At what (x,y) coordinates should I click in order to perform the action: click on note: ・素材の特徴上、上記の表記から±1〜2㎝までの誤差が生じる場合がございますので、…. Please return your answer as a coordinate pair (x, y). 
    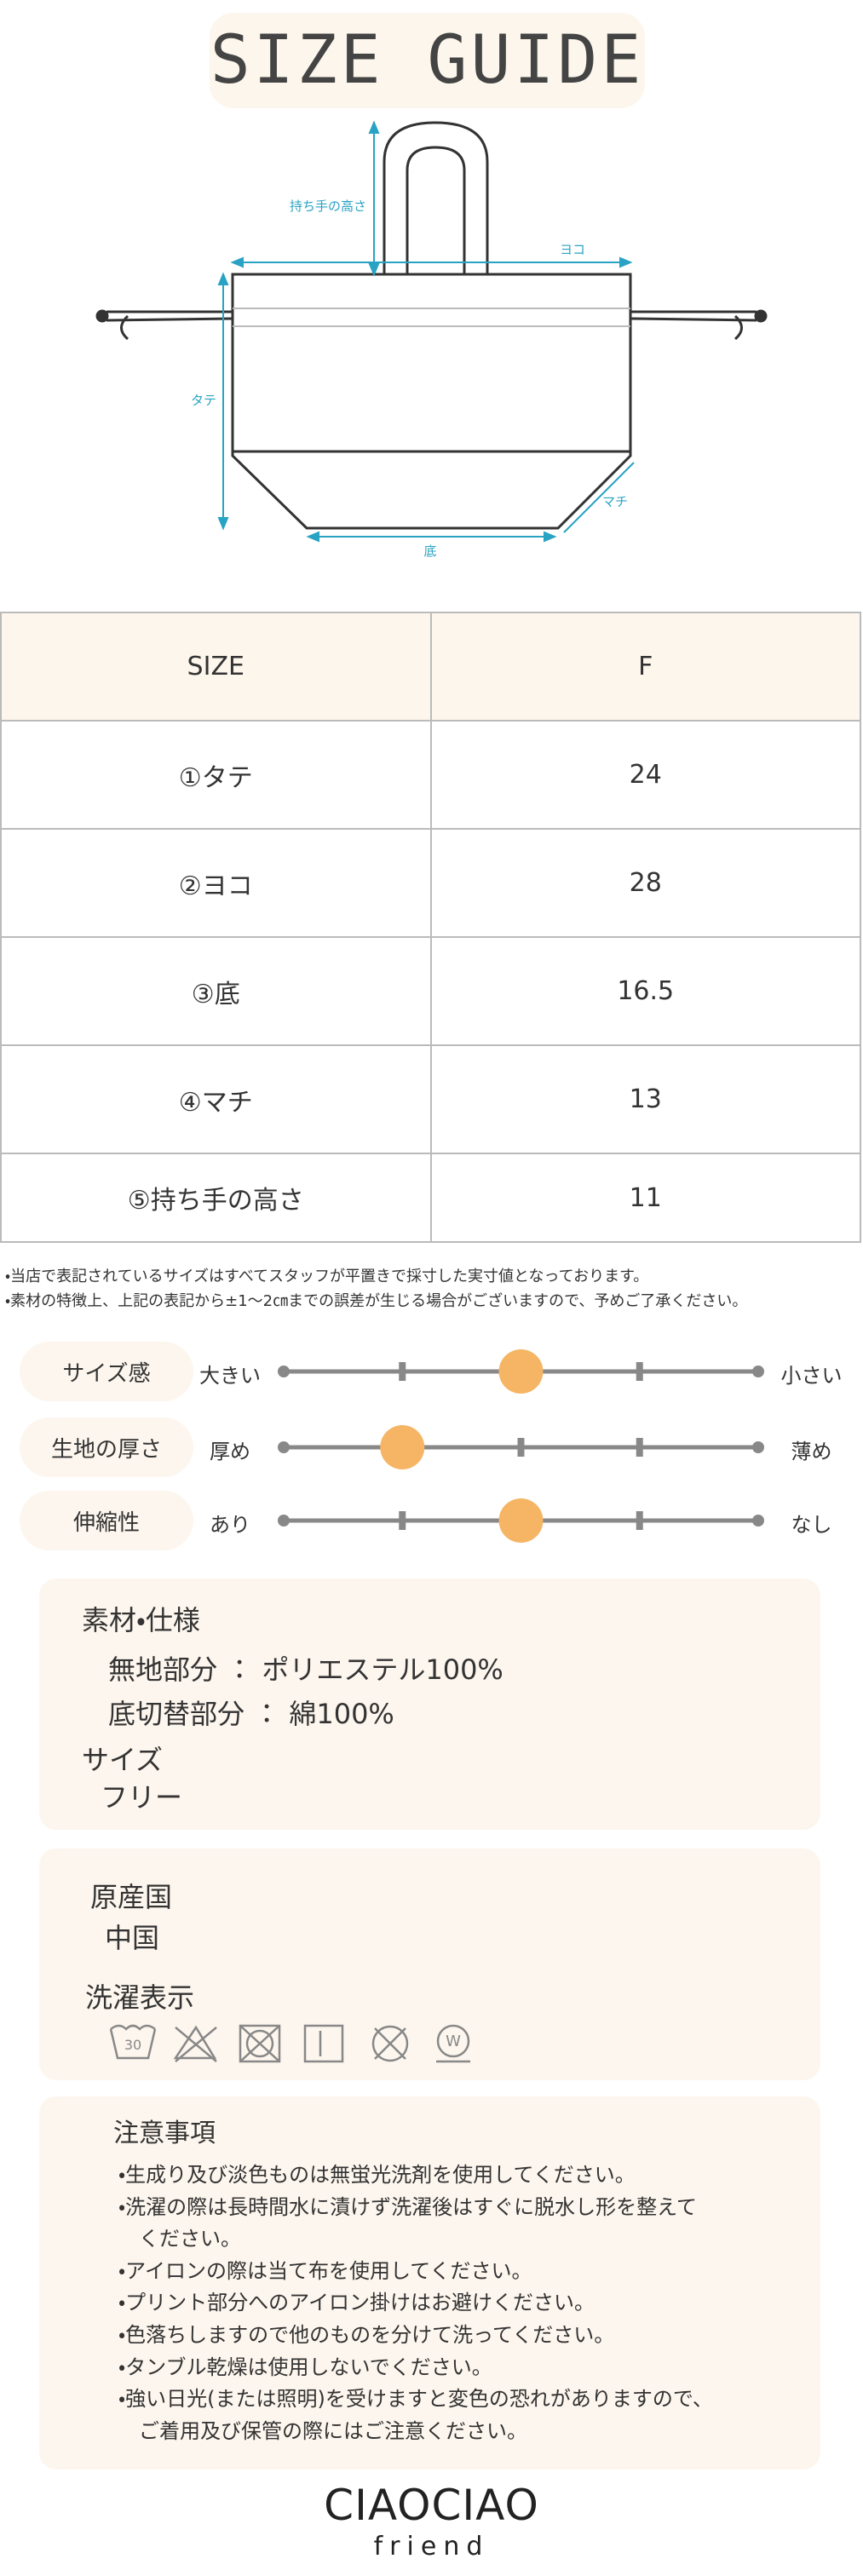
    Looking at the image, I should click on (377, 1301).